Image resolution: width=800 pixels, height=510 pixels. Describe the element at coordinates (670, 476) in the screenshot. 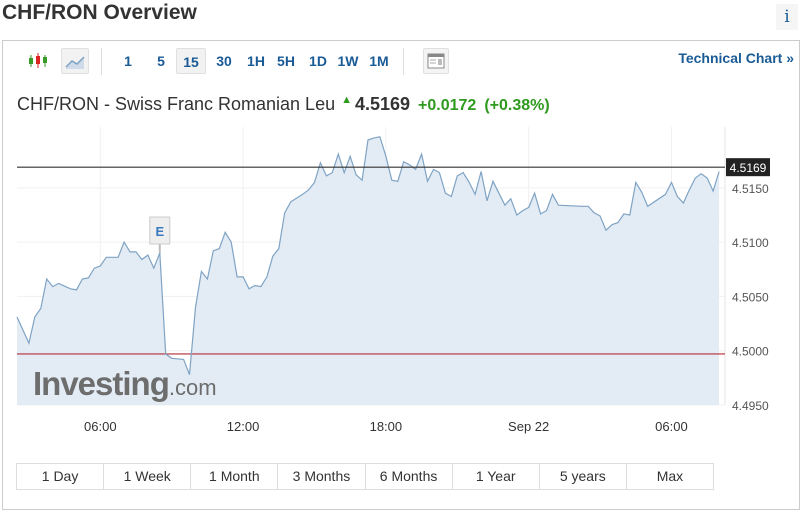

I see `range-max: Max` at that location.